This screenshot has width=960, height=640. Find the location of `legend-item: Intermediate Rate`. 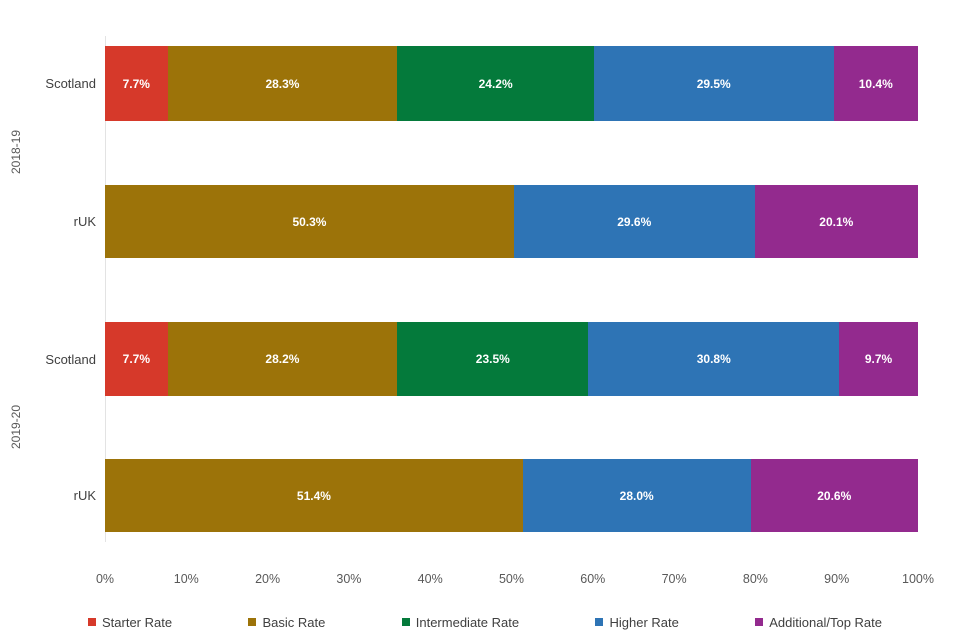

legend-item: Intermediate Rate is located at coordinates (460, 622).